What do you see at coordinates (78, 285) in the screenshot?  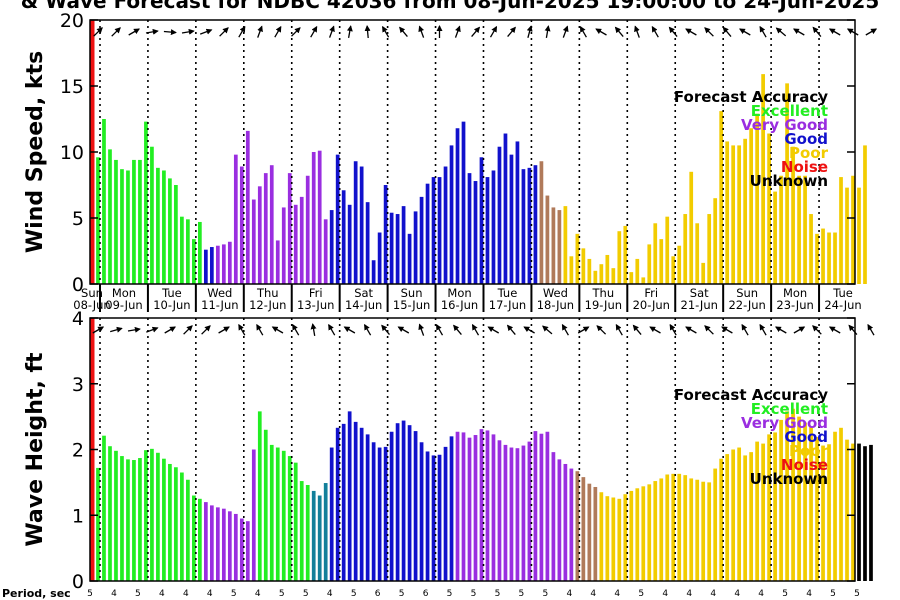 I see `y-tick-label: 0` at bounding box center [78, 285].